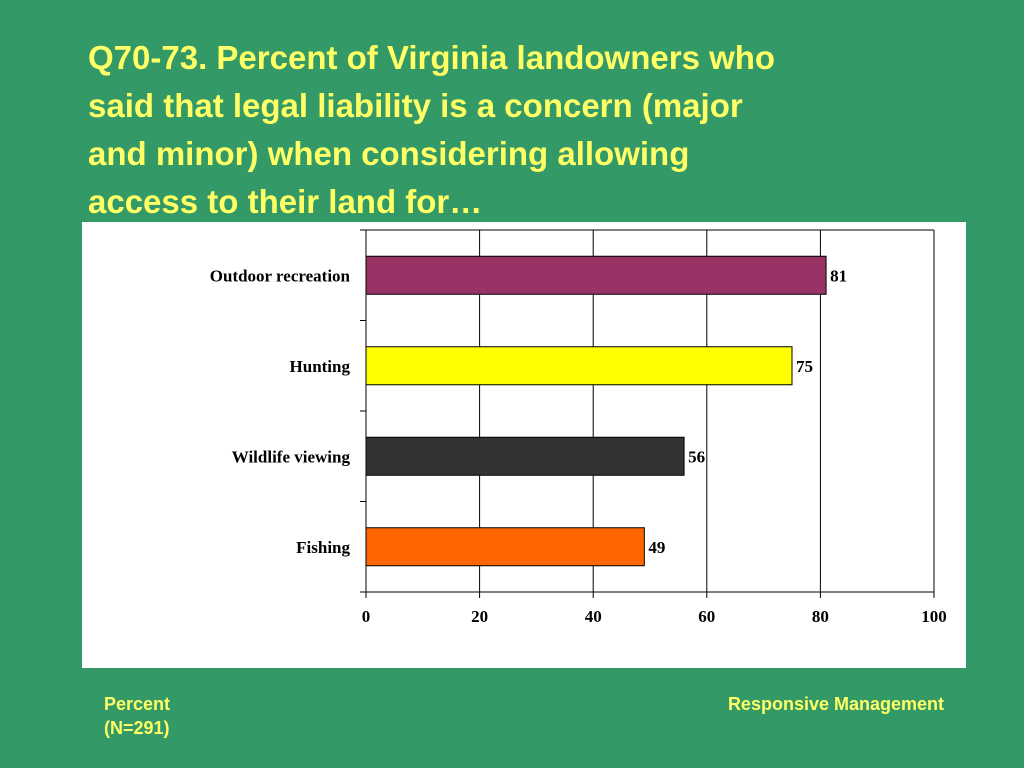 The height and width of the screenshot is (768, 1024). Describe the element at coordinates (291, 456) in the screenshot. I see `category-label: Wildlife viewing` at that location.